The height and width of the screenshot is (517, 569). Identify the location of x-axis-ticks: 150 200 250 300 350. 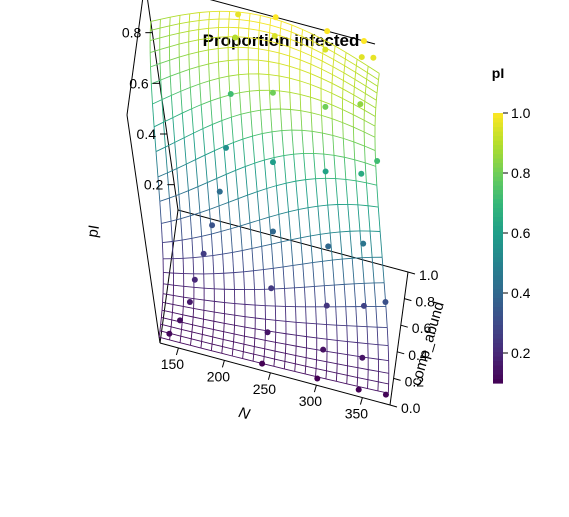
(264, 384).